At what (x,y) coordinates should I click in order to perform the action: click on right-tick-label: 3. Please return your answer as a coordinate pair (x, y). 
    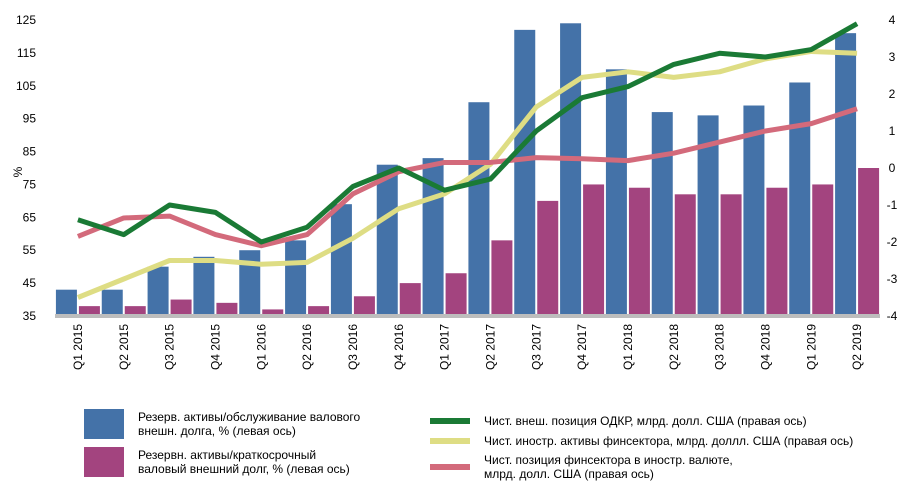
    Looking at the image, I should click on (892, 57).